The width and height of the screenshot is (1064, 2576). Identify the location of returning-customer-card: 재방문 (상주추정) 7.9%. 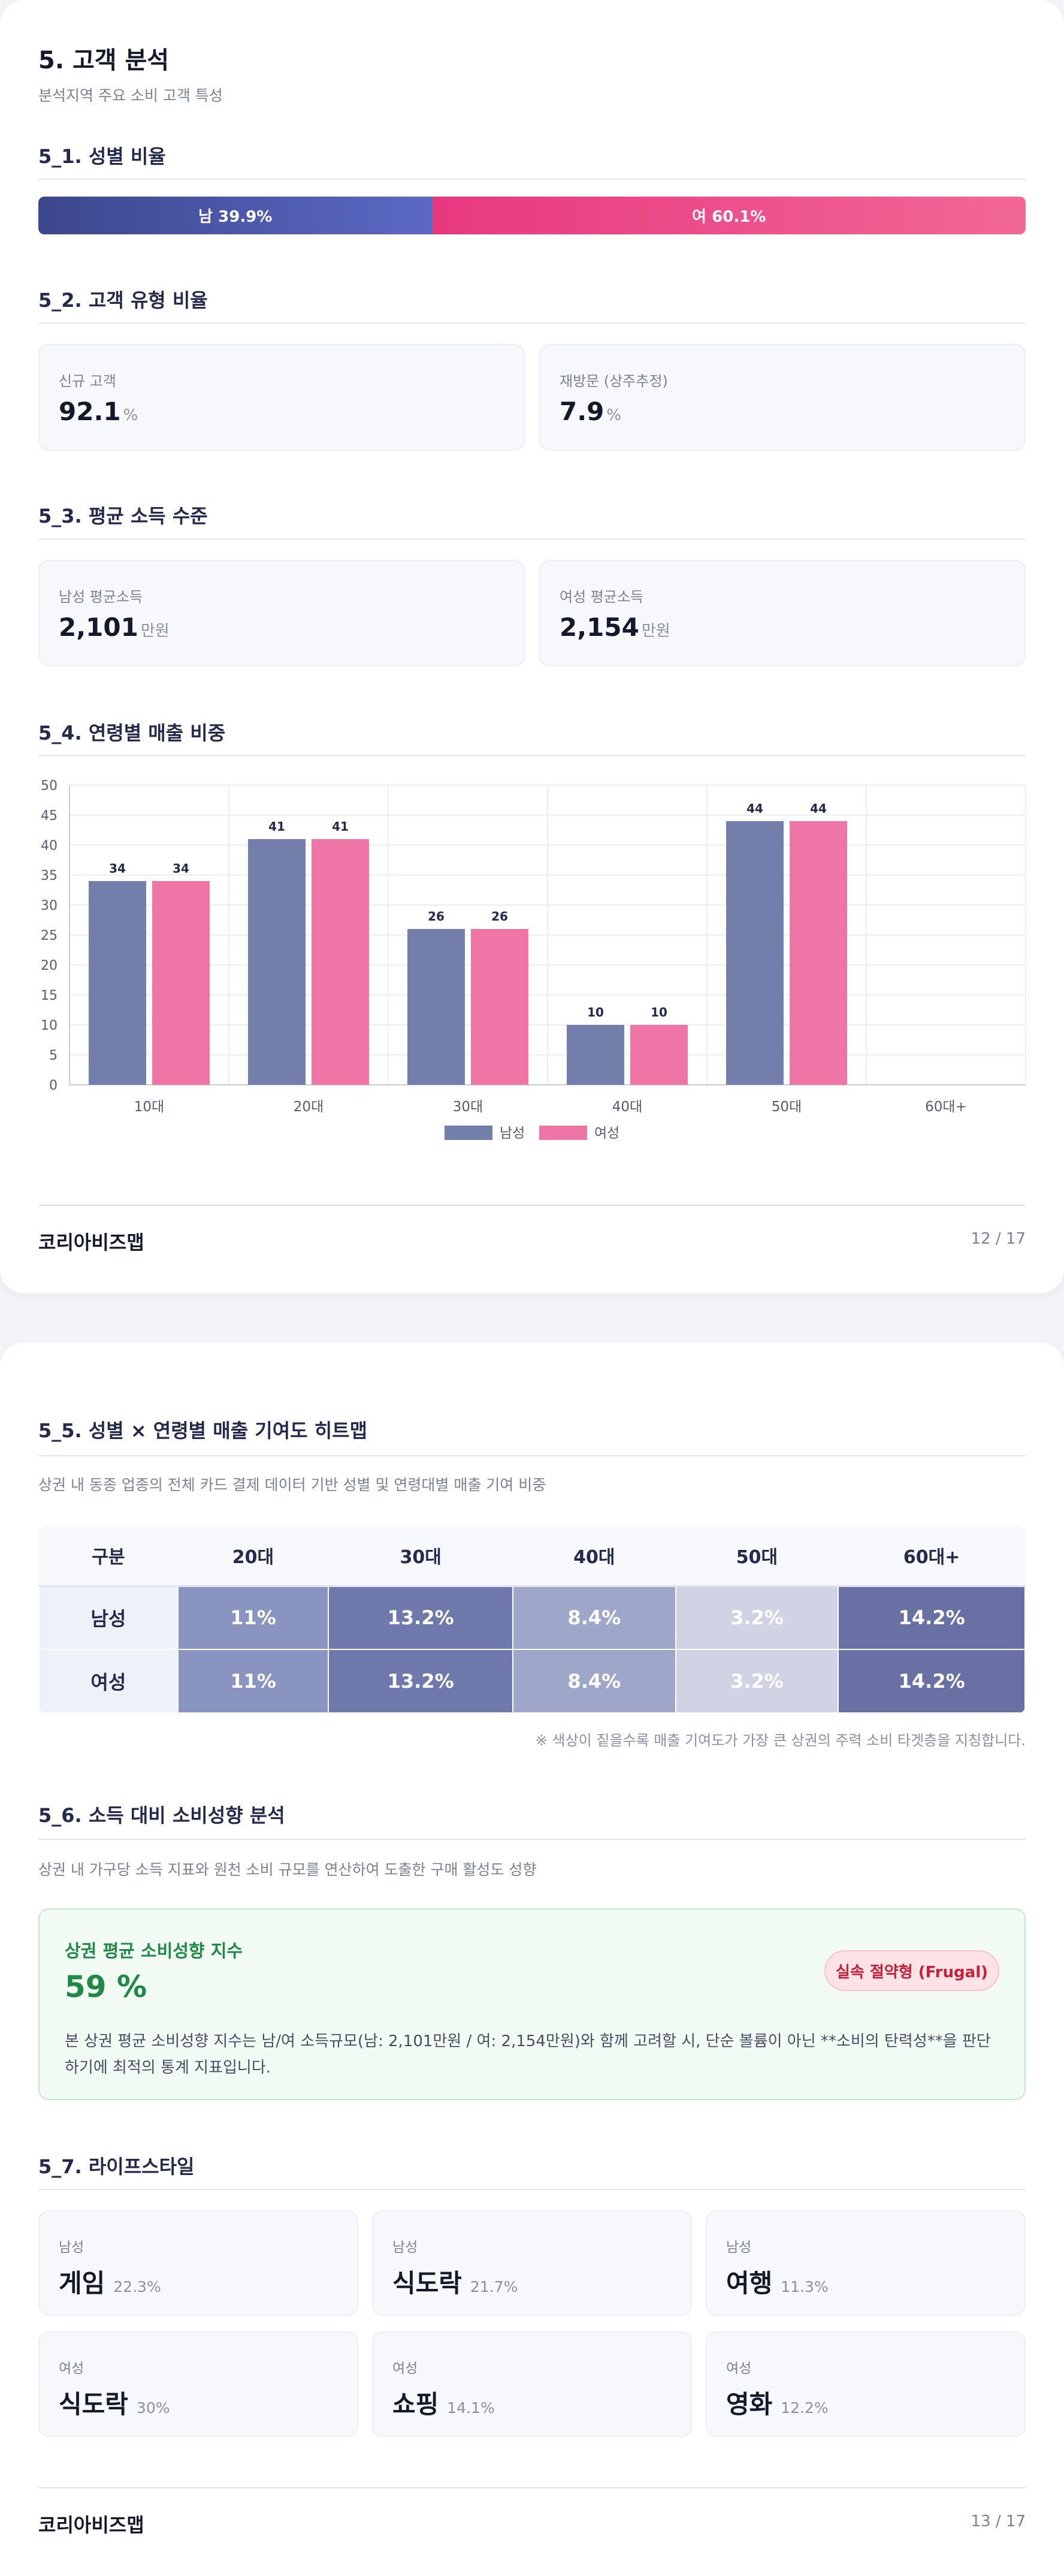
(782, 397).